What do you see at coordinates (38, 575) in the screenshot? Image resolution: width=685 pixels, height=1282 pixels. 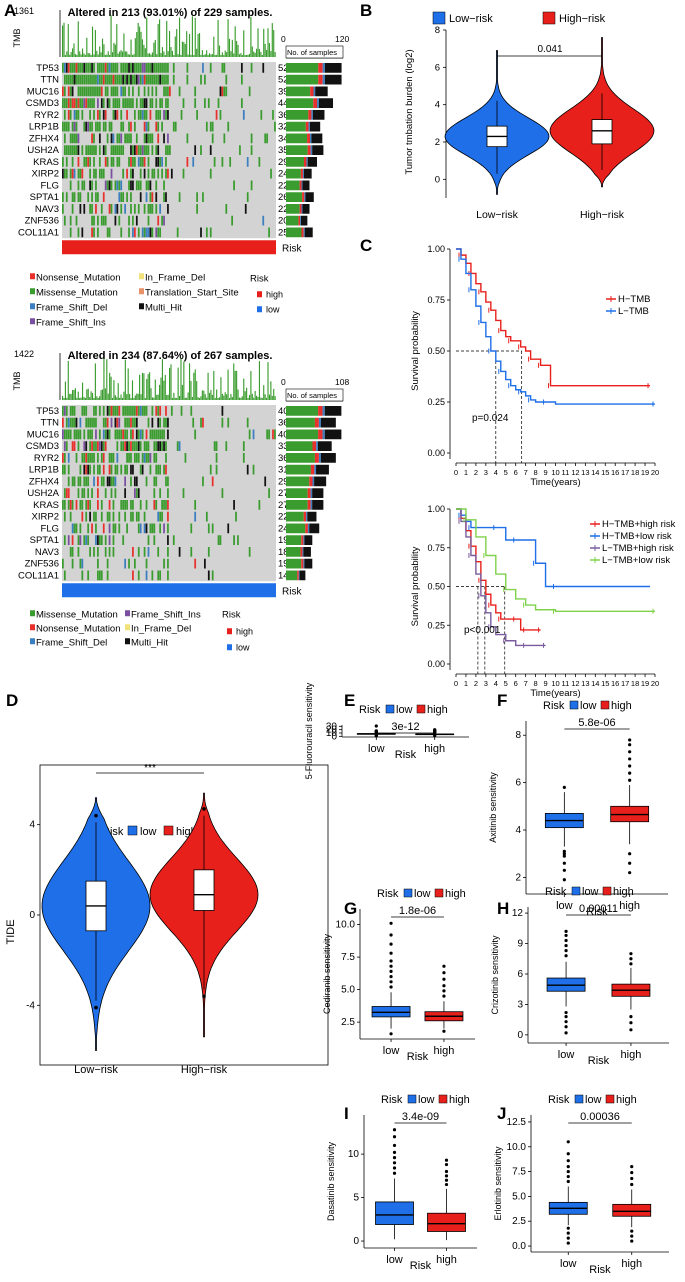 I see `gene-label: COL11A1` at bounding box center [38, 575].